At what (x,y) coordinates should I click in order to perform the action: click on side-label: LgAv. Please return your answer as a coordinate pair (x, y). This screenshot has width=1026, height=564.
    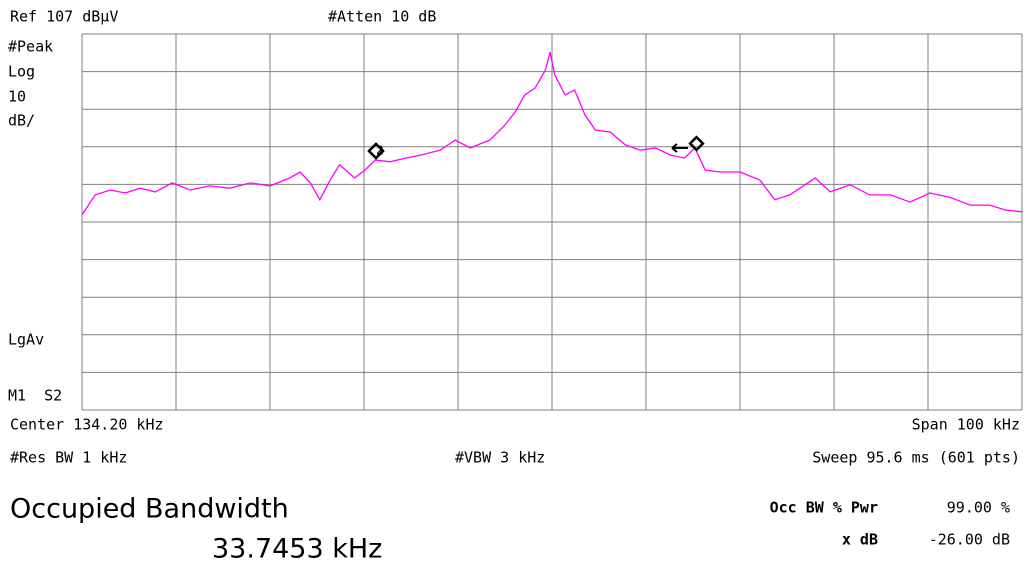
    Looking at the image, I should click on (26, 340).